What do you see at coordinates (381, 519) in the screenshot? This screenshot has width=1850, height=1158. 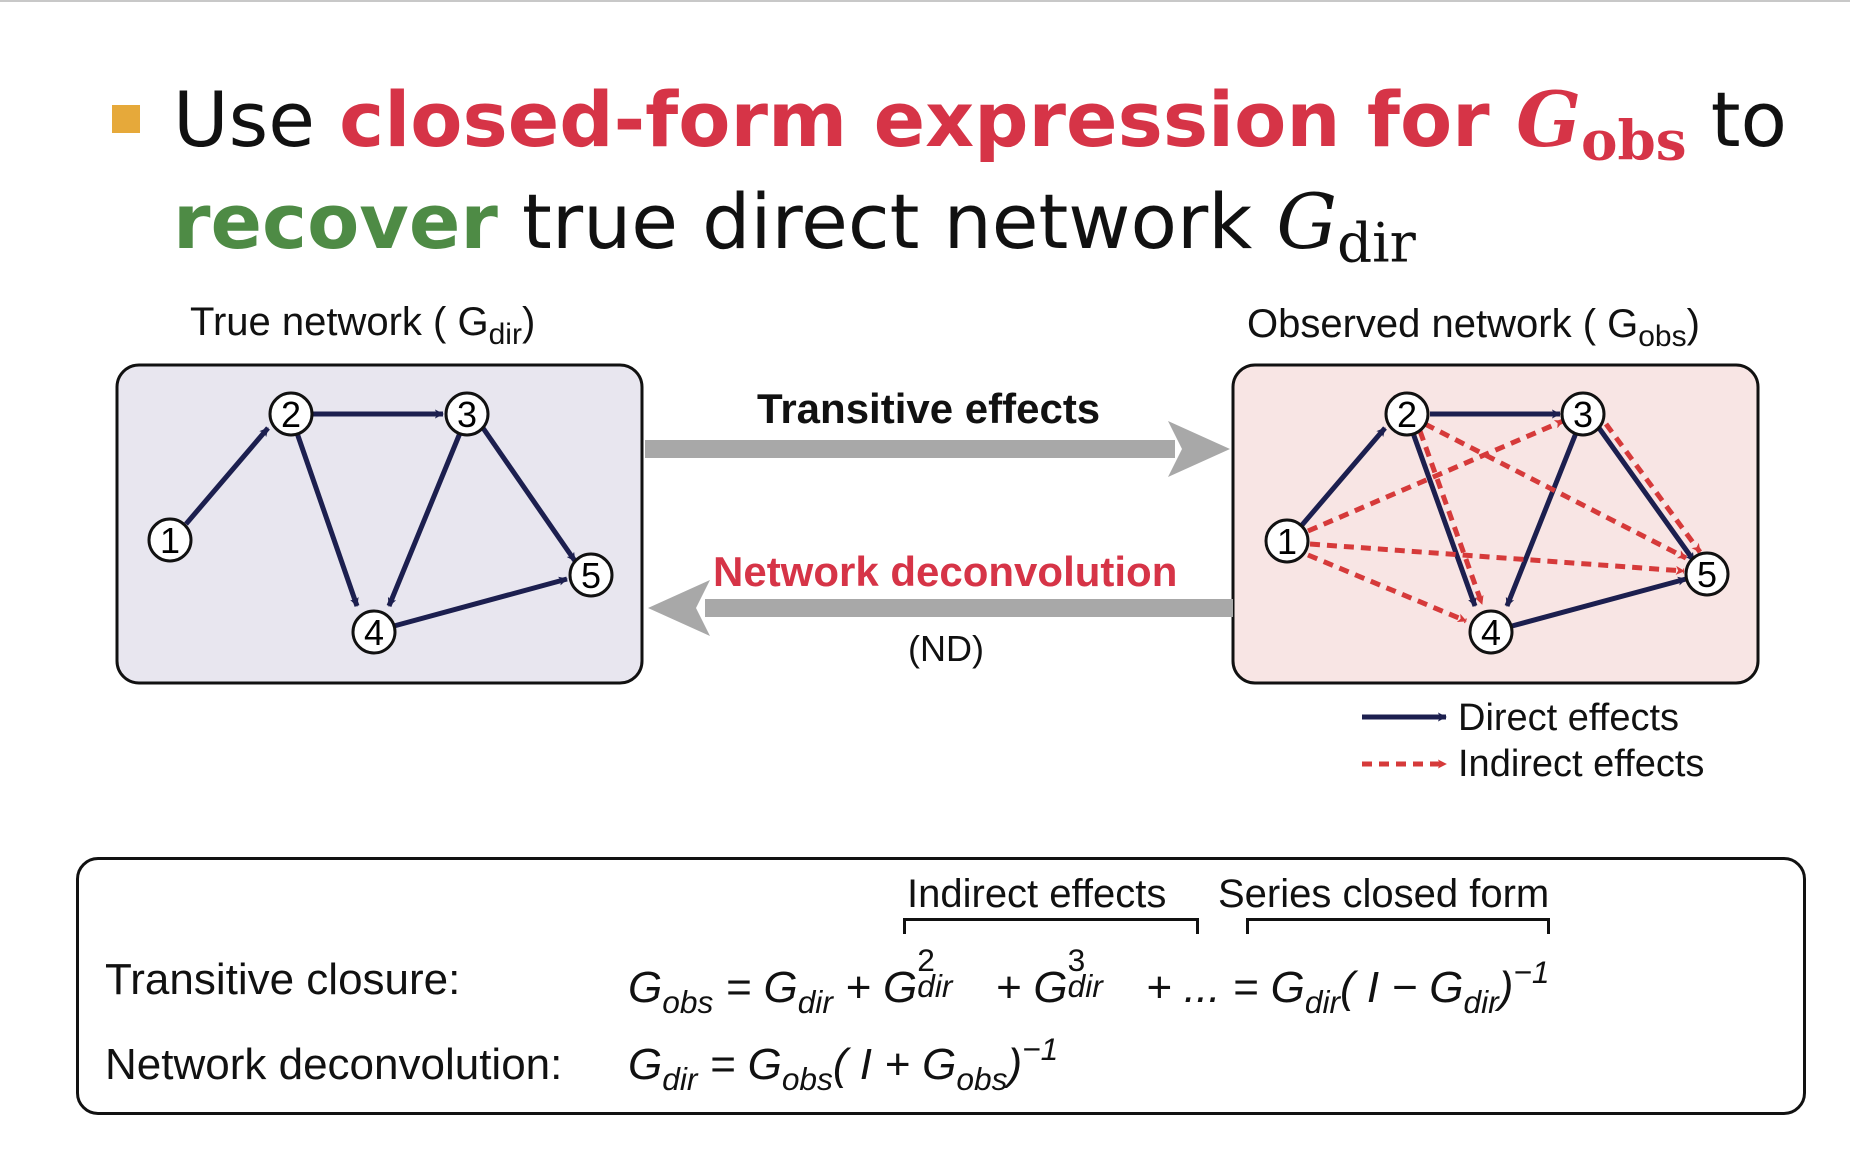 I see `true-network-edges` at bounding box center [381, 519].